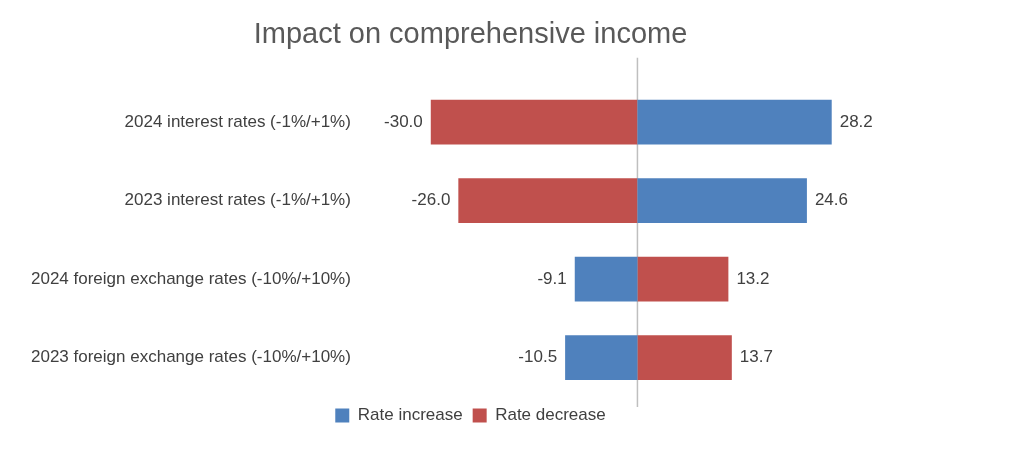 The width and height of the screenshot is (1011, 452). Describe the element at coordinates (237, 200) in the screenshot. I see `y-tick-label: 2023 interest rates (-1%/+1%)` at that location.